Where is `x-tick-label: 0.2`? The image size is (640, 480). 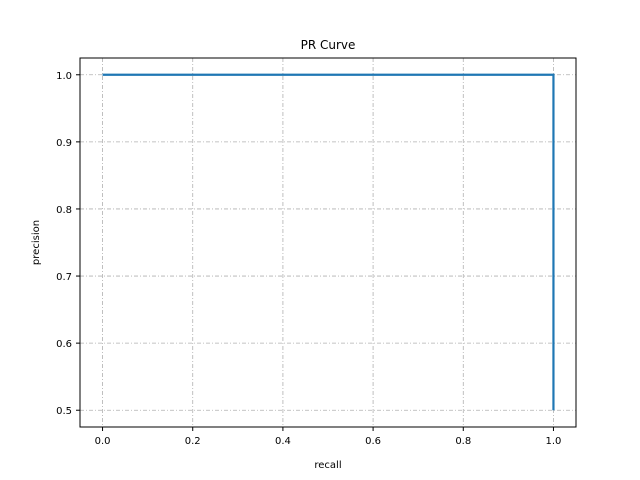 x-tick-label: 0.2 is located at coordinates (193, 441).